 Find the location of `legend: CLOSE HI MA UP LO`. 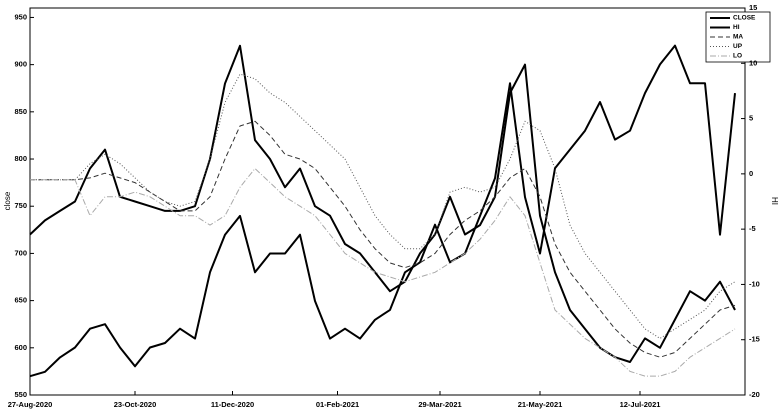

legend: CLOSE HI MA UP LO is located at coordinates (738, 37).